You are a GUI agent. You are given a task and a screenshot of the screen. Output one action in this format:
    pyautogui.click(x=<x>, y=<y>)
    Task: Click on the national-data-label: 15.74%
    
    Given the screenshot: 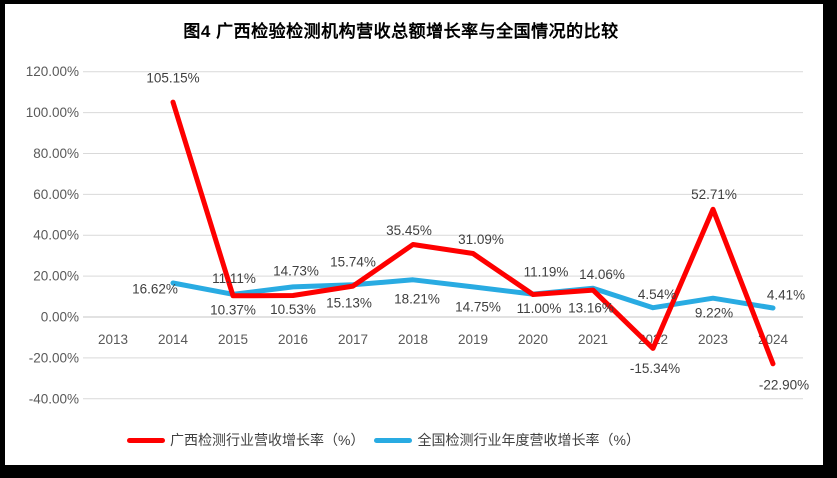 What is the action you would take?
    pyautogui.click(x=353, y=261)
    